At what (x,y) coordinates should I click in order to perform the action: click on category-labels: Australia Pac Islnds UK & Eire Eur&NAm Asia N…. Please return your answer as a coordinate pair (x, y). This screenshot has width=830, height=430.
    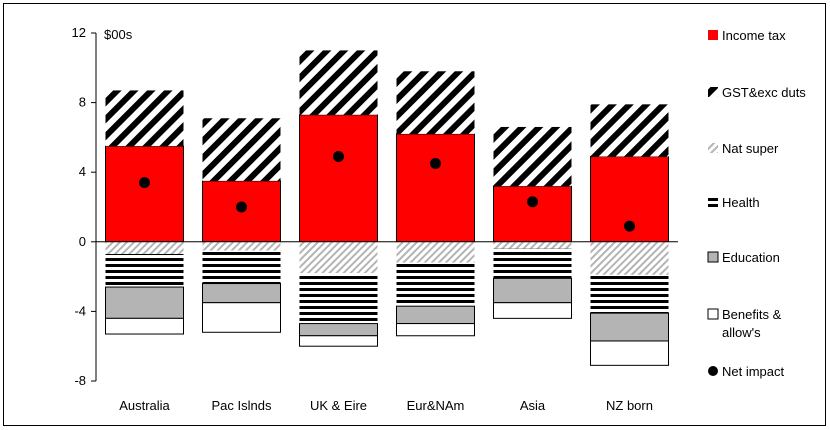
    Looking at the image, I should click on (386, 405).